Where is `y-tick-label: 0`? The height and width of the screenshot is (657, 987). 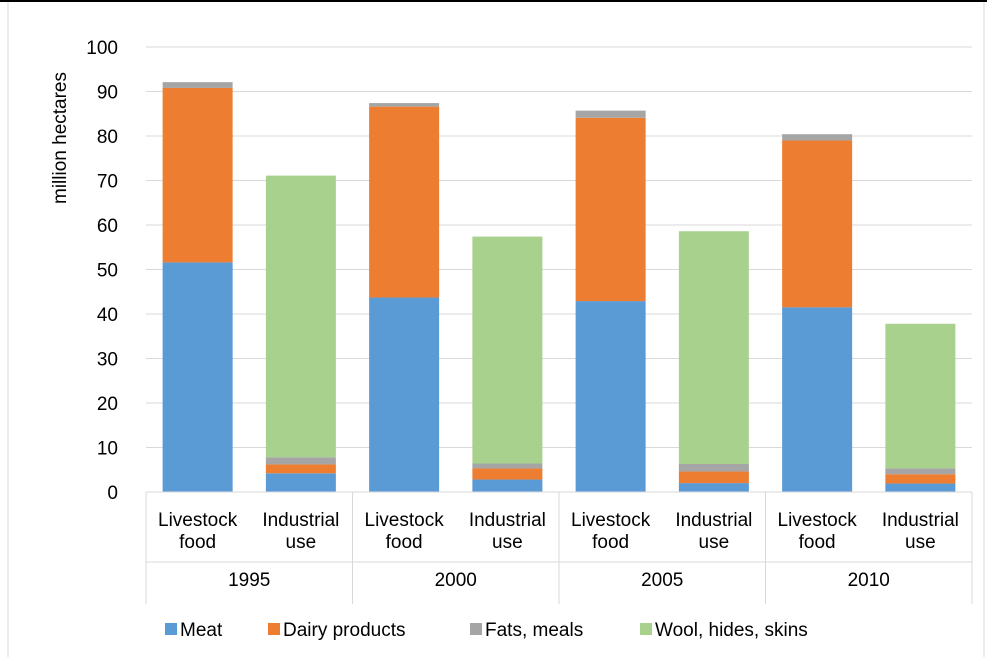
y-tick-label: 0 is located at coordinates (112, 493).